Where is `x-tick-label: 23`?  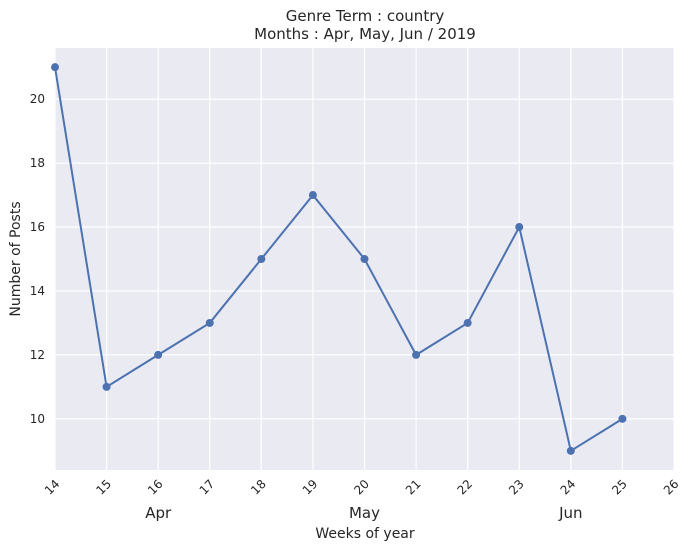
x-tick-label: 23 is located at coordinates (516, 487).